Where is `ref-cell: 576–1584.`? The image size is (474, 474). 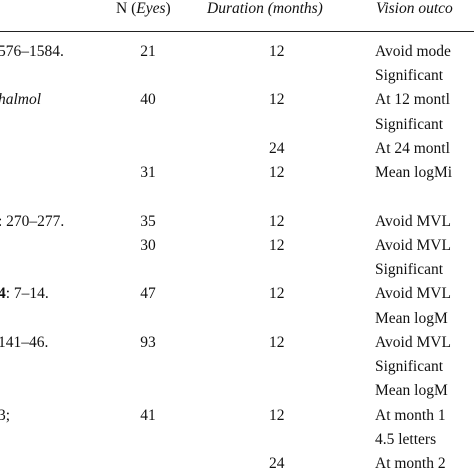
ref-cell: 576–1584. is located at coordinates (32, 51).